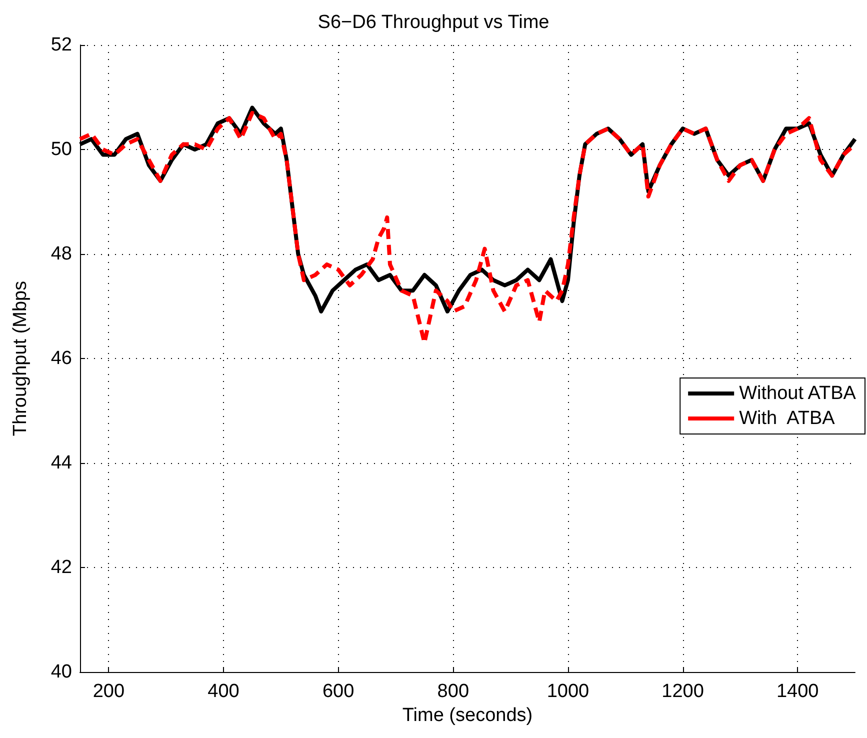 The height and width of the screenshot is (738, 867). Describe the element at coordinates (61, 463) in the screenshot. I see `y-tick-label: 44` at that location.